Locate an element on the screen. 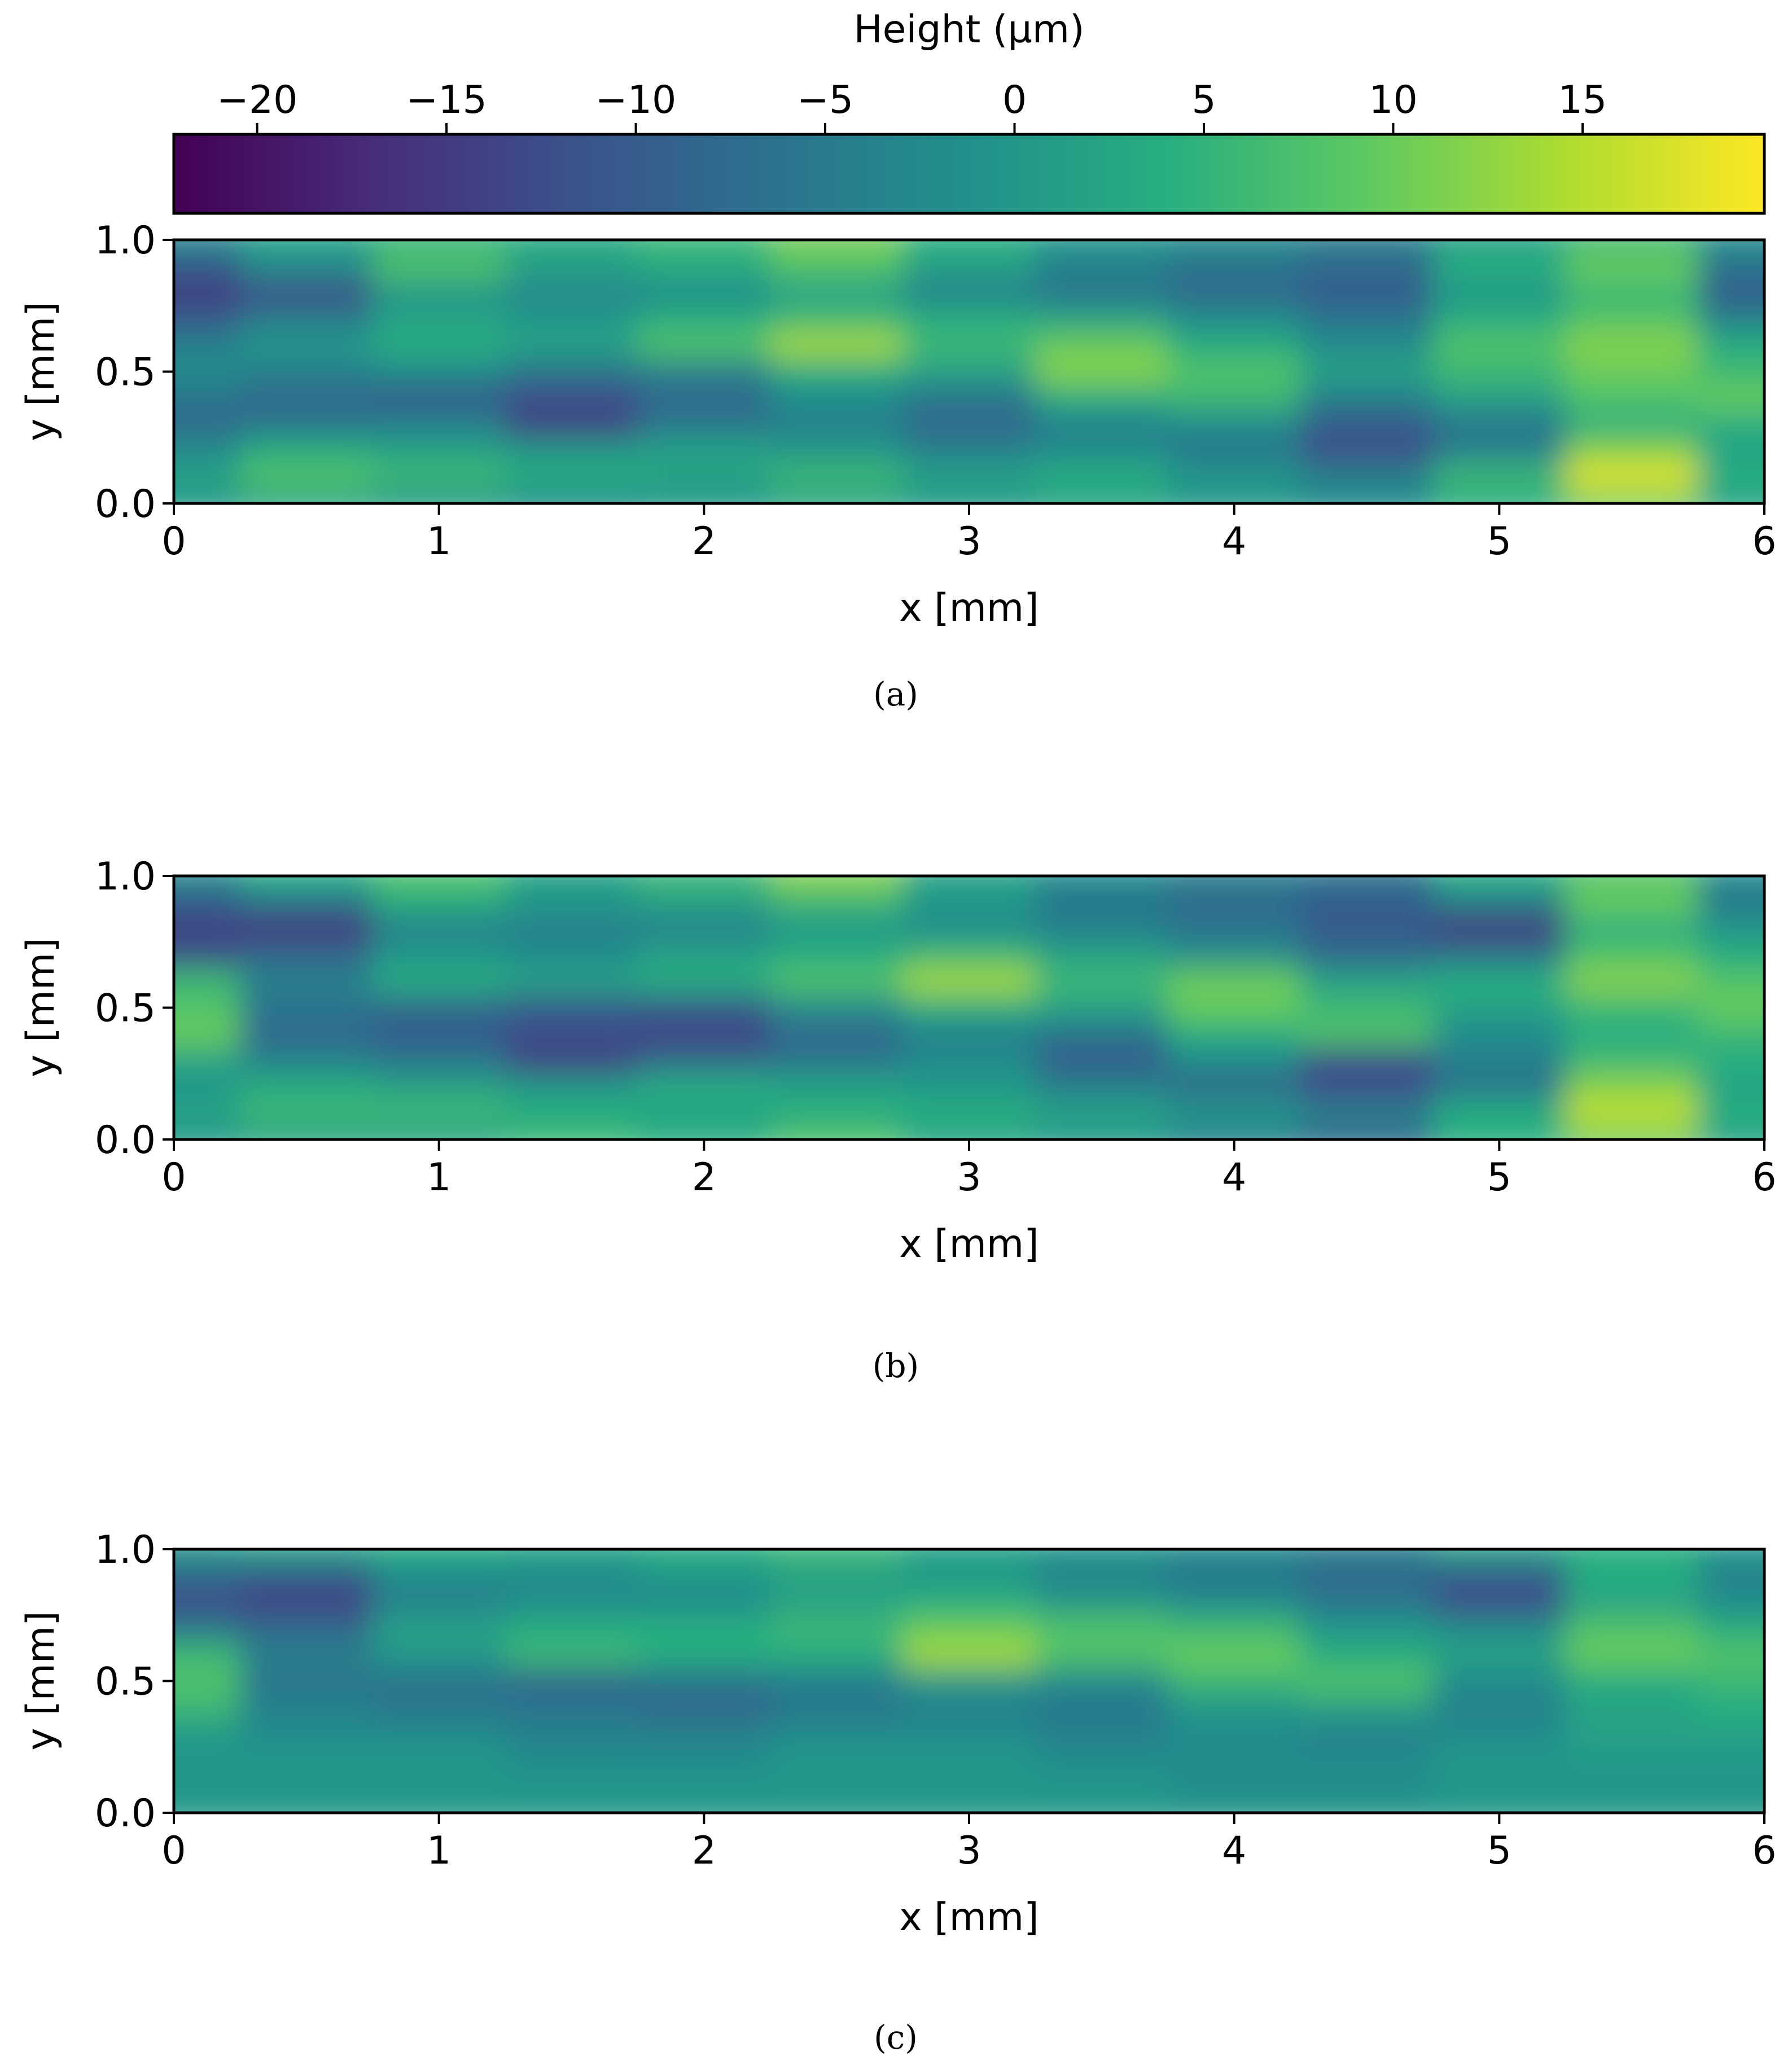 This screenshot has height=2069, width=1792. x-tick-label: 4 is located at coordinates (1234, 1851).